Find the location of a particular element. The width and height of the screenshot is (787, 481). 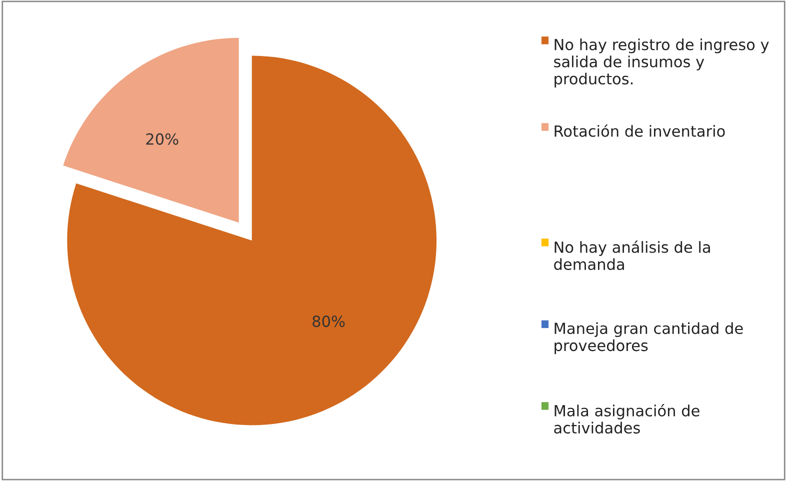

data-label: 20% is located at coordinates (162, 139).